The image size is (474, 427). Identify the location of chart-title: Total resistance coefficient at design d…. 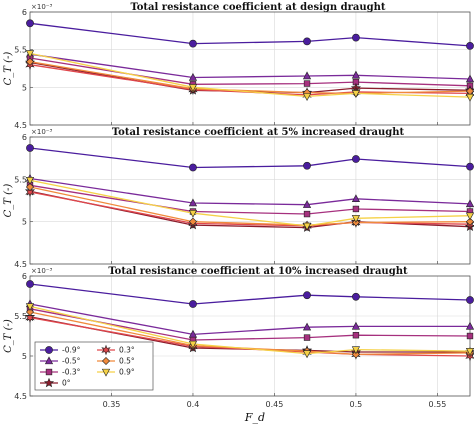
(257, 7).